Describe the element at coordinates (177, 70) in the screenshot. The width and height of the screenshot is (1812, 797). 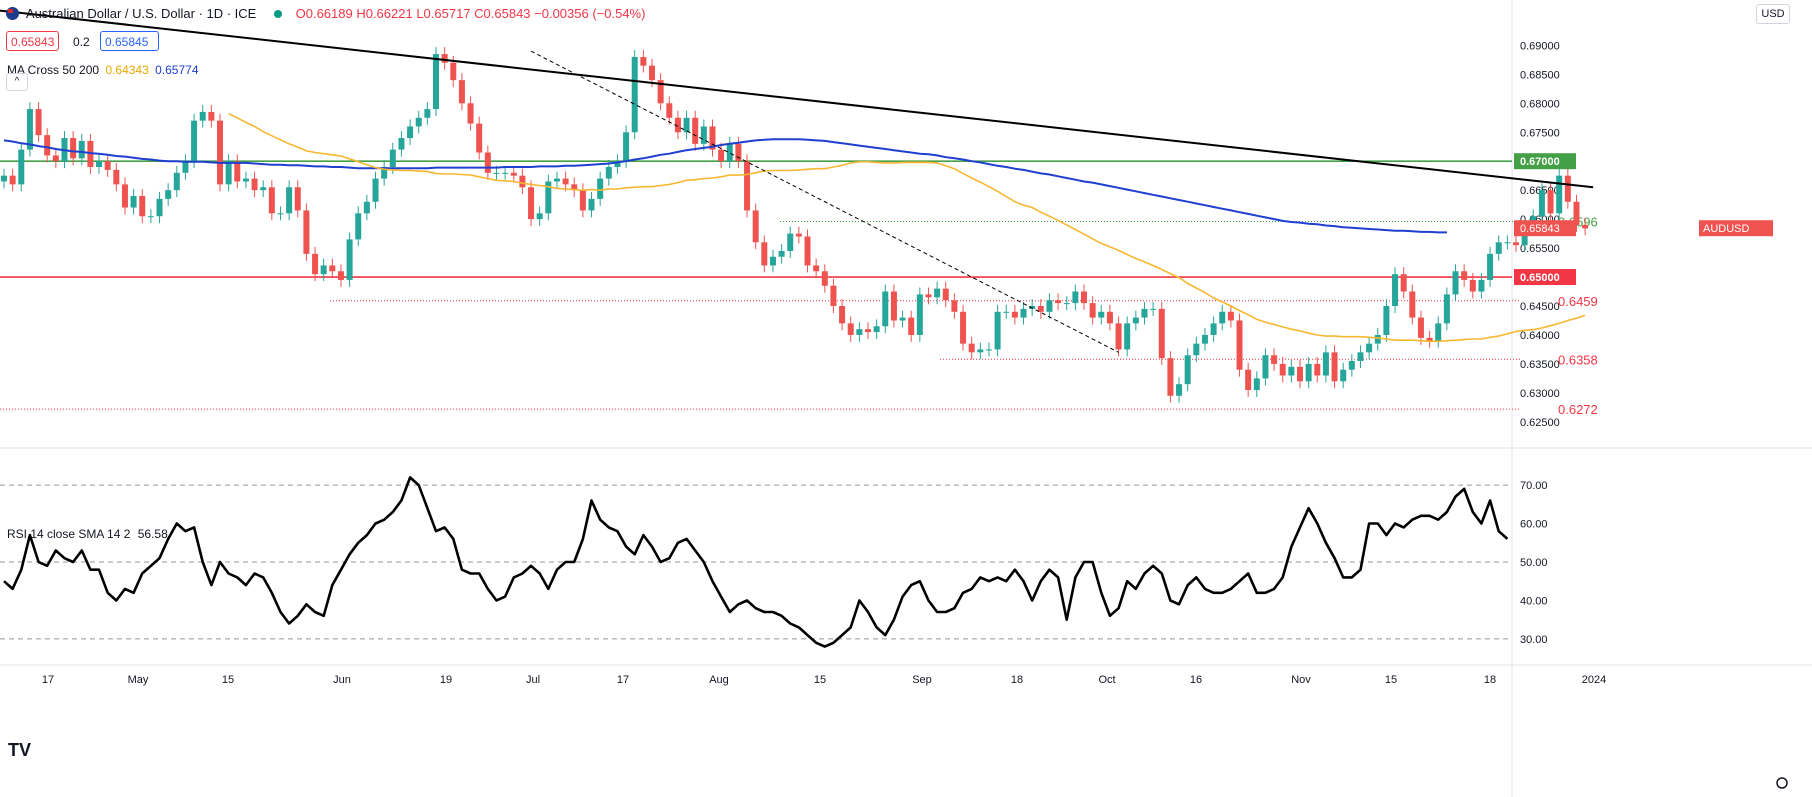
I see `ma200-value: 0.65774` at that location.